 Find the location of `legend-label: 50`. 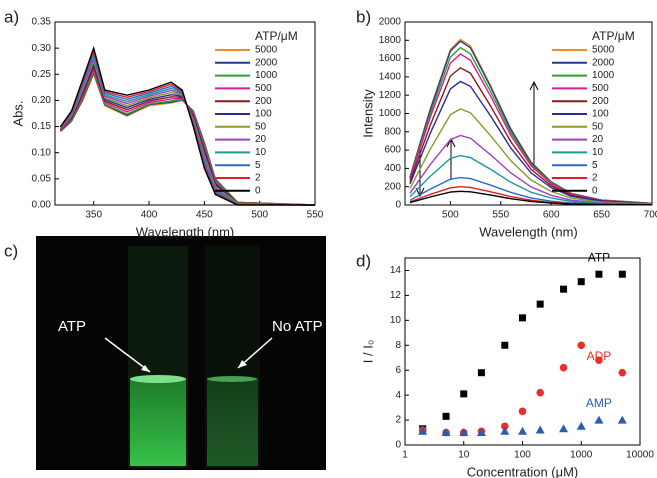

legend-label: 50 is located at coordinates (261, 126).